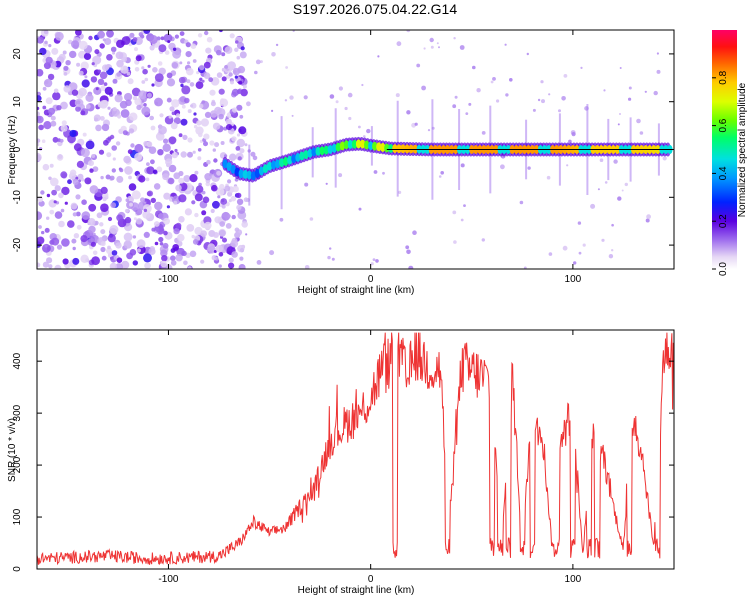  What do you see at coordinates (723, 173) in the screenshot?
I see `colorbar-tick-label: 0.4` at bounding box center [723, 173].